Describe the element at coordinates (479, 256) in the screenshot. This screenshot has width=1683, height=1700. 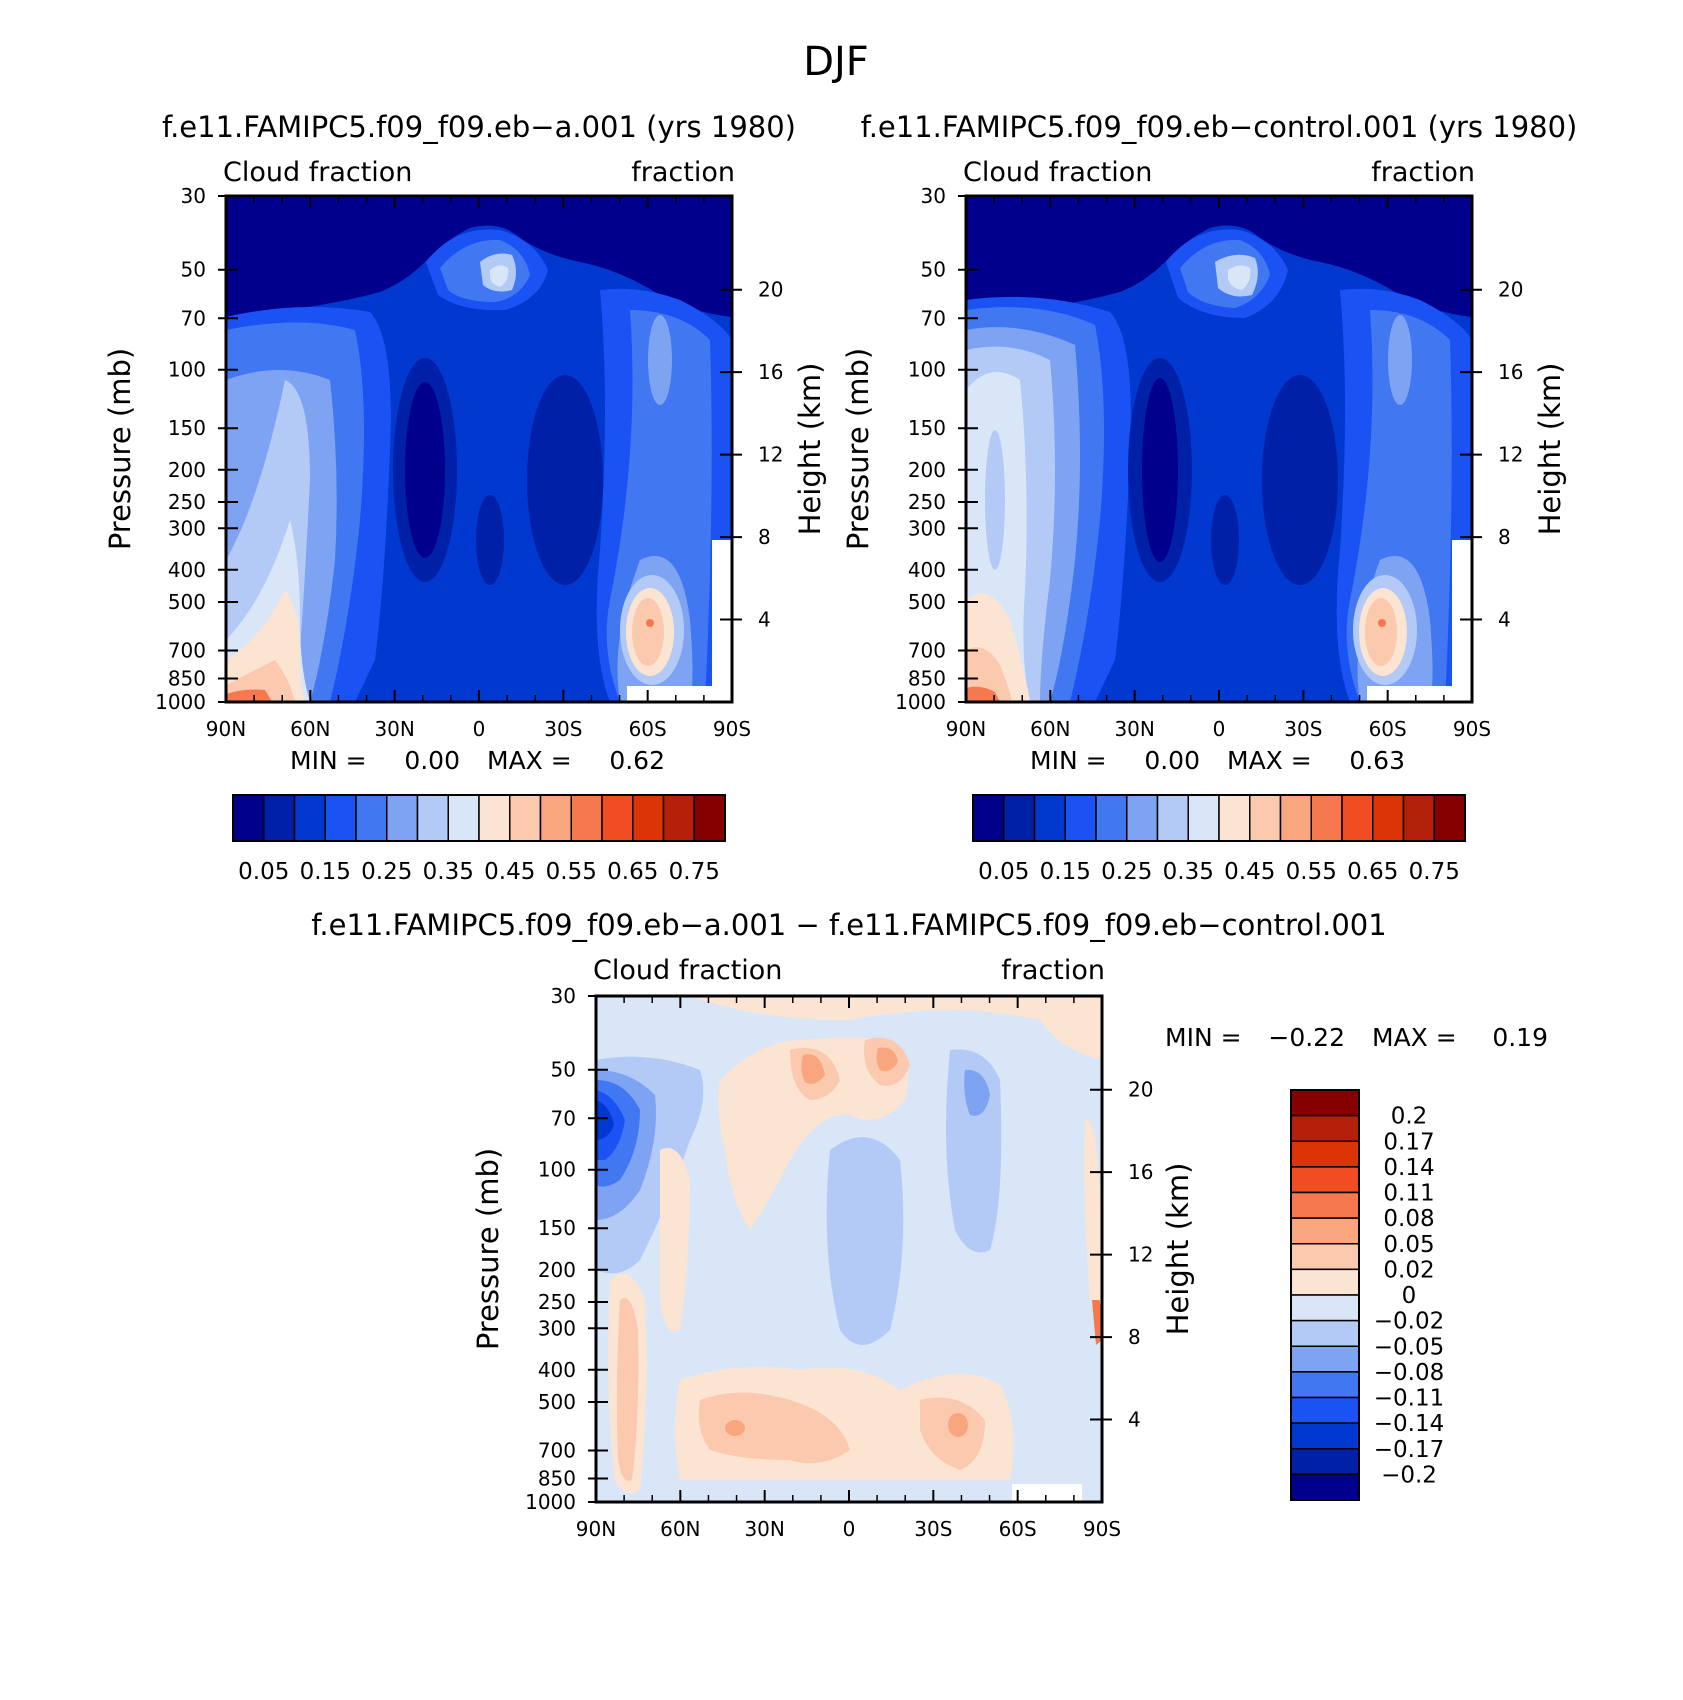
I see `panel-a-region-upper` at that location.